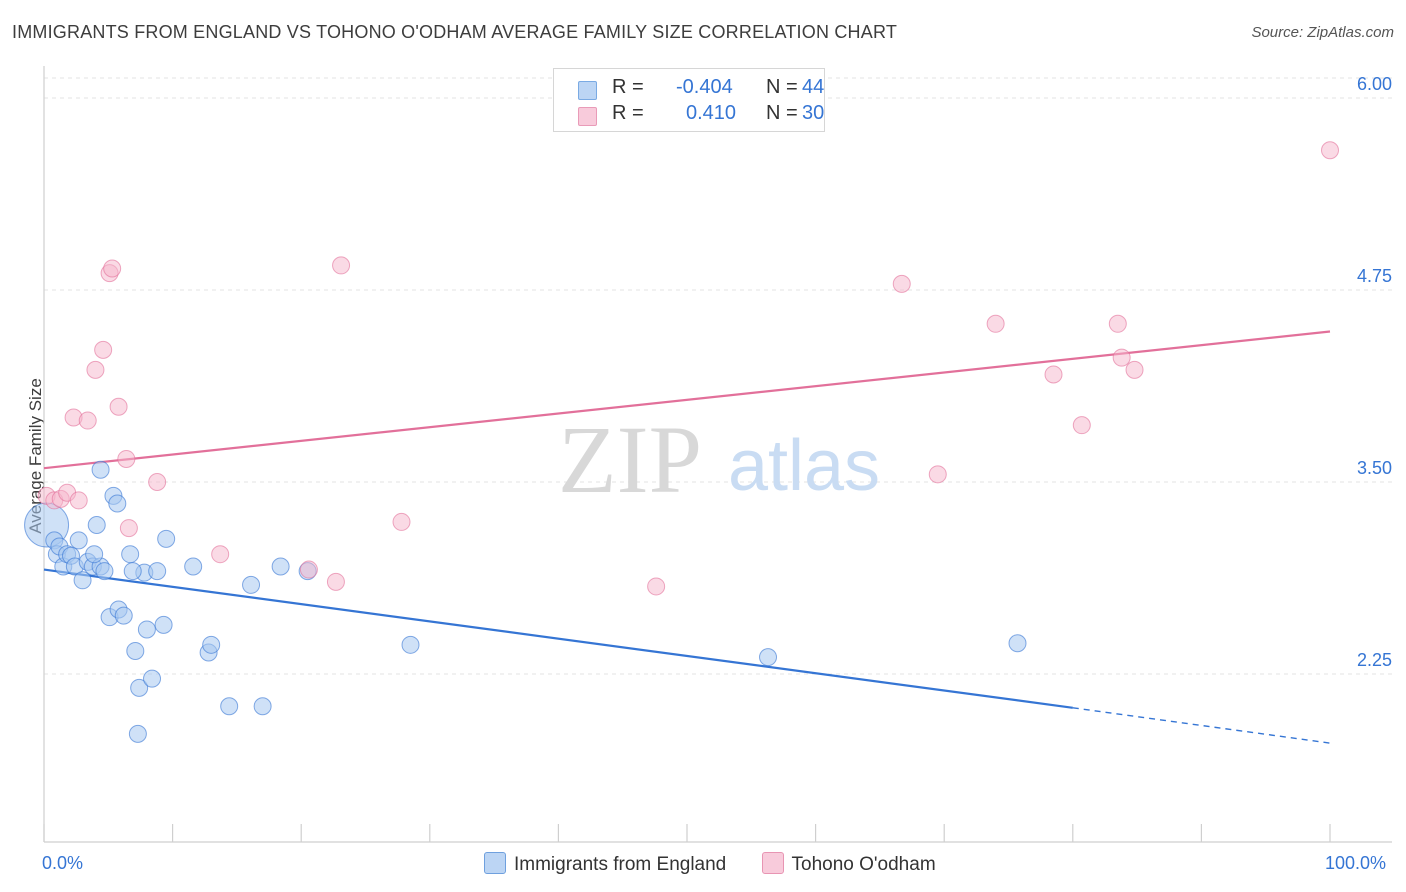 This screenshot has width=1406, height=892. What do you see at coordinates (813, 87) in the screenshot?
I see `stats-n-value: 44` at bounding box center [813, 87].